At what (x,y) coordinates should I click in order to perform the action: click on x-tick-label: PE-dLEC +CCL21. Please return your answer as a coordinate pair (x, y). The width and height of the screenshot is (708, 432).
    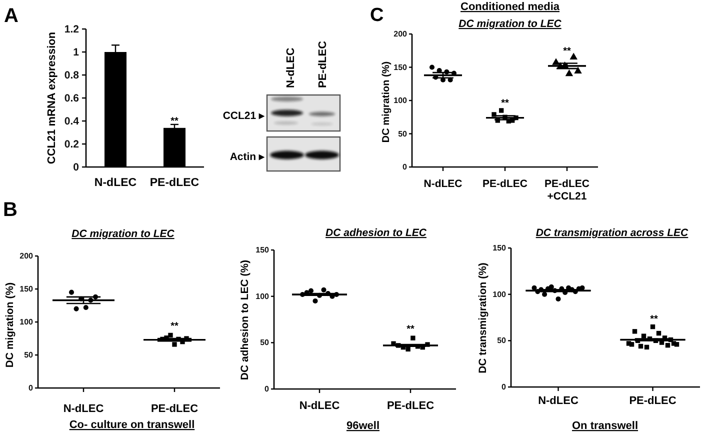
    Looking at the image, I should click on (567, 190).